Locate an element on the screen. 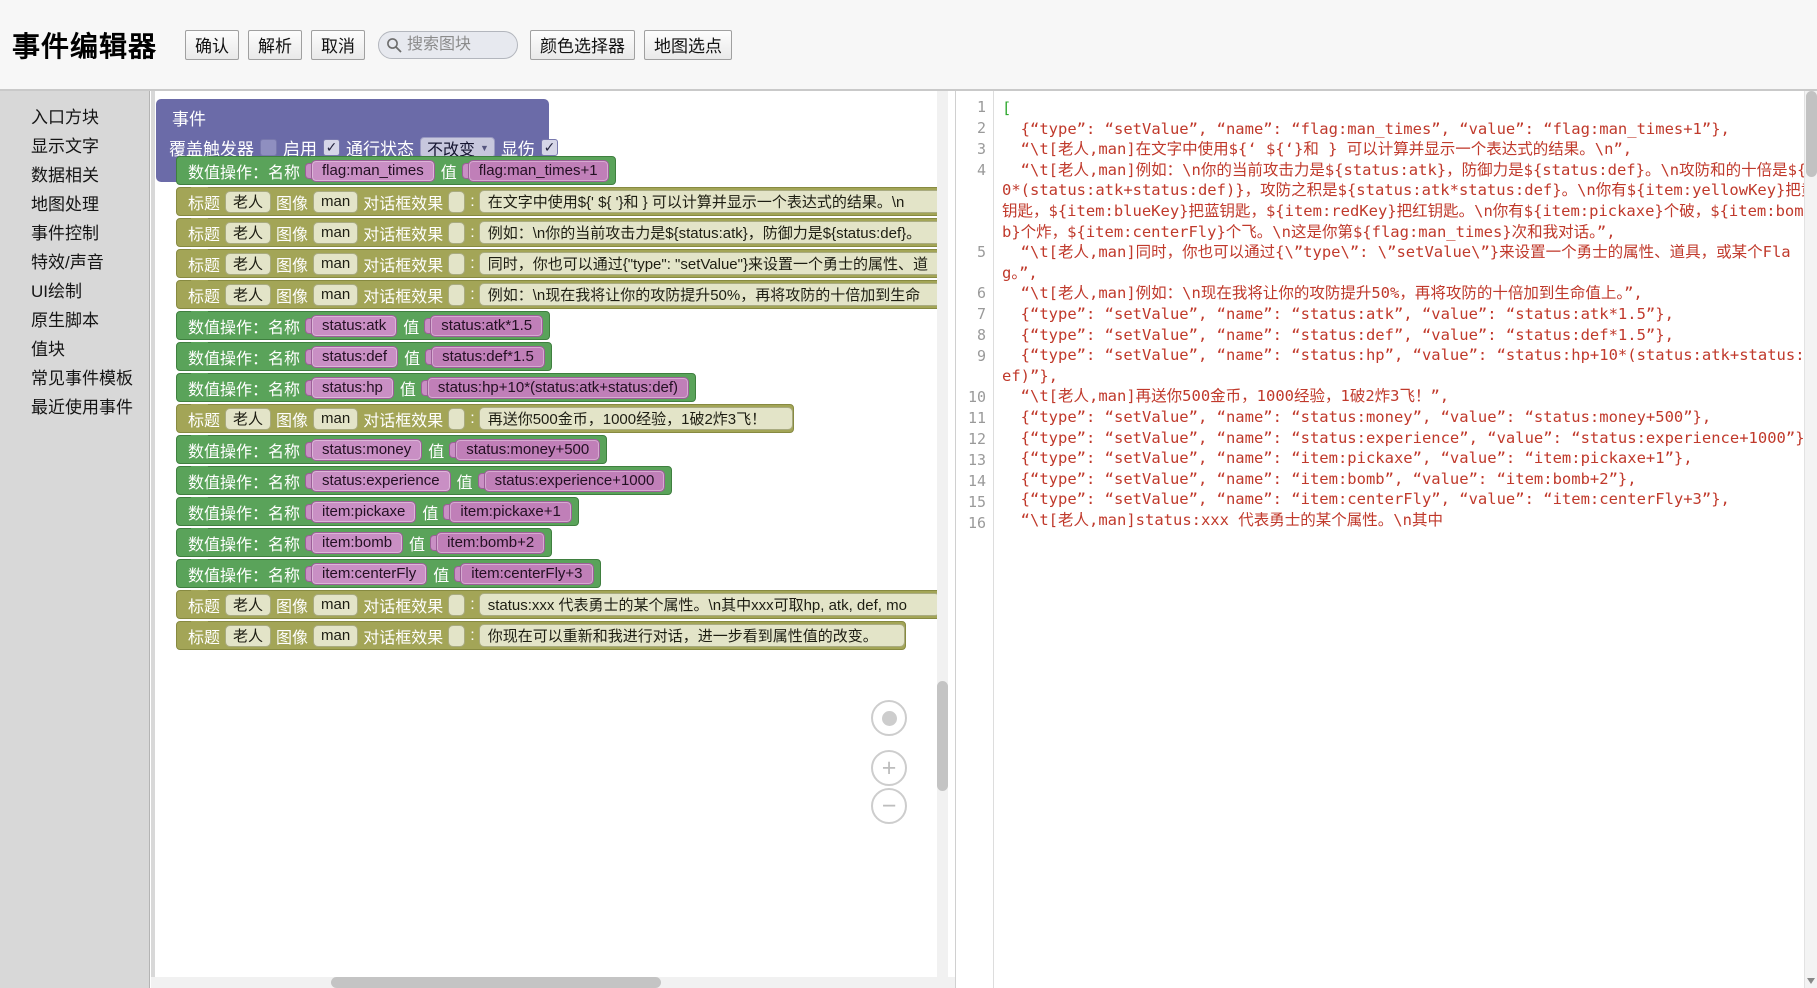 The width and height of the screenshot is (1817, 988). value-label: 值 is located at coordinates (430, 514).